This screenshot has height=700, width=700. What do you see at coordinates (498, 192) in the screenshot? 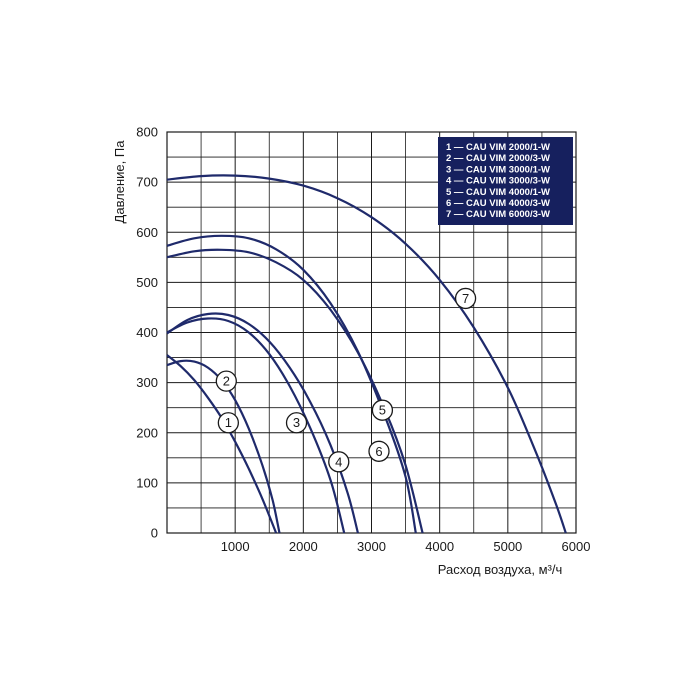
I see `legend-entry: 5 — CAU VIM 4000/1-W` at bounding box center [498, 192].